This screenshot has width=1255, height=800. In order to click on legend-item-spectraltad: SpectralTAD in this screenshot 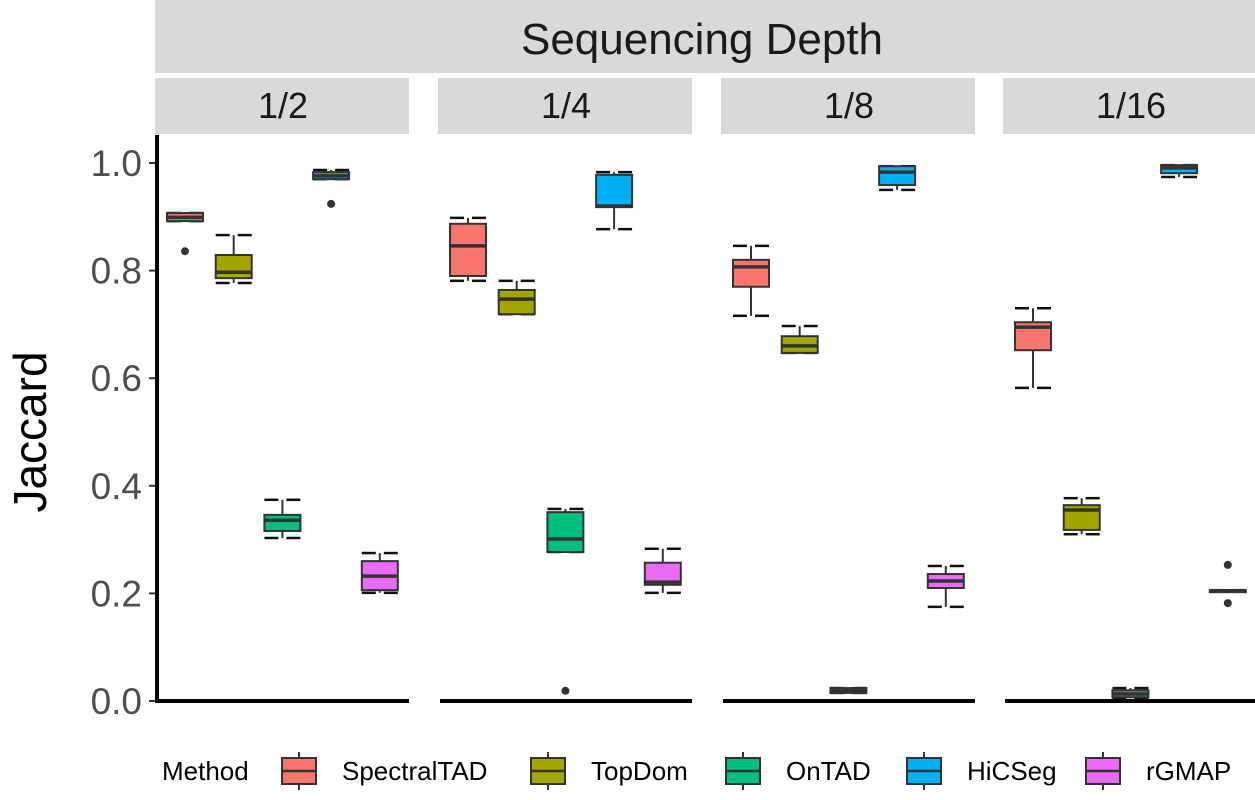, I will do `click(384, 771)`.